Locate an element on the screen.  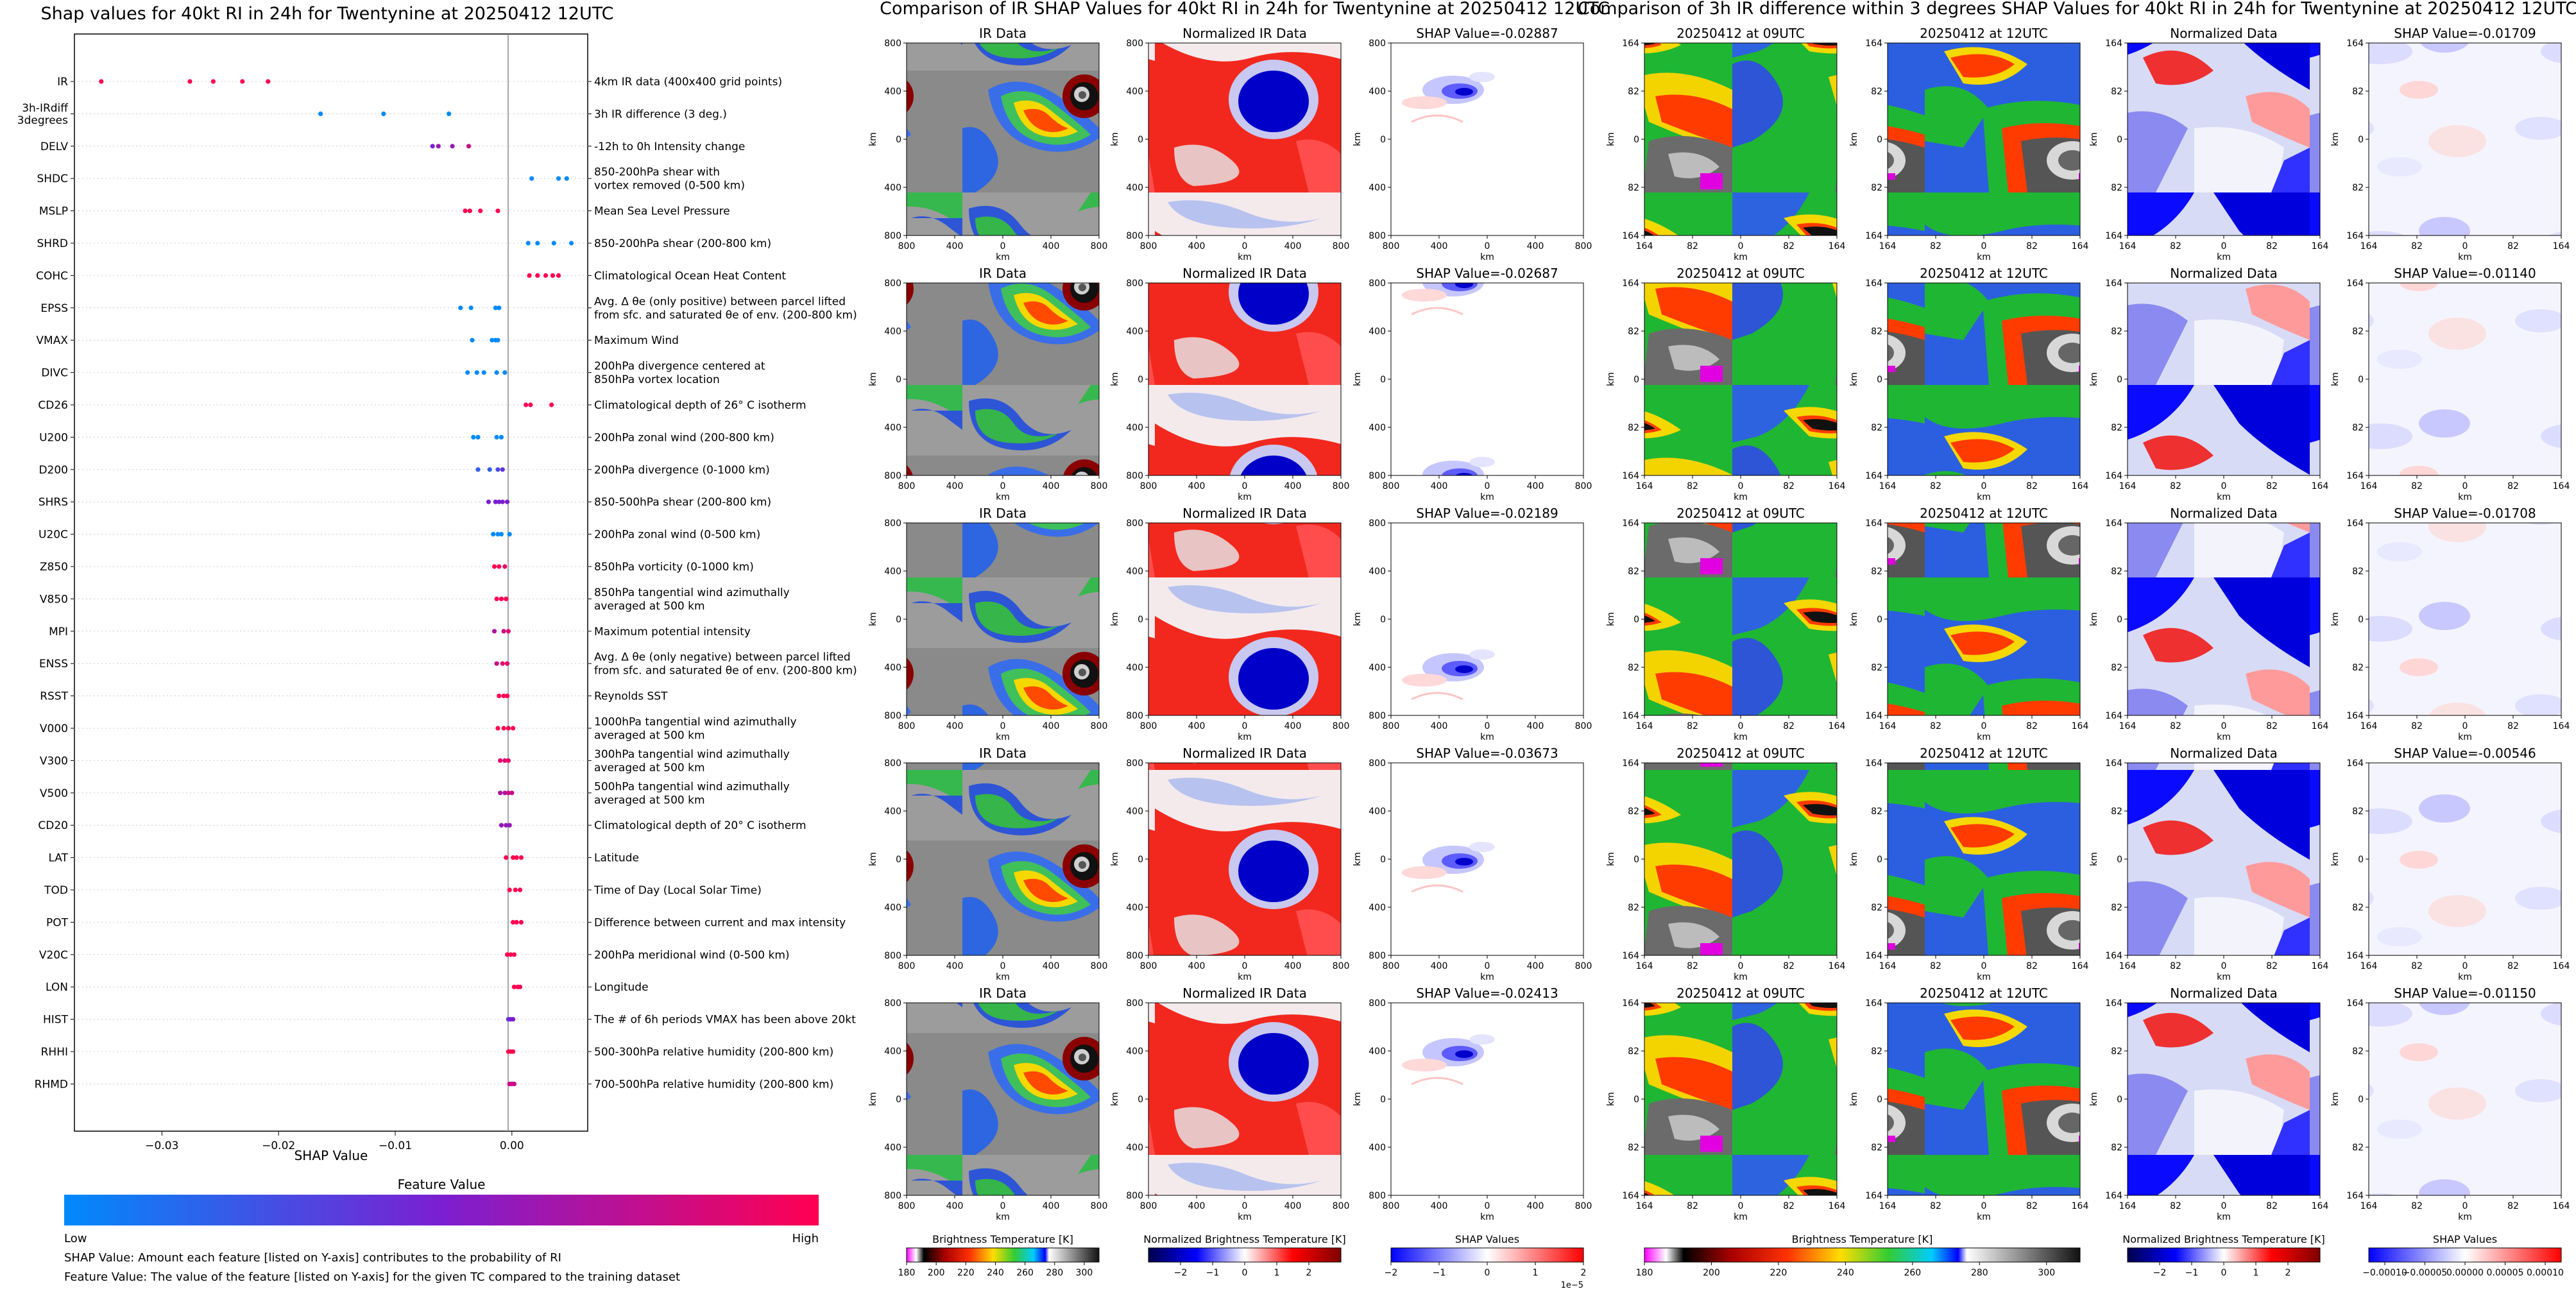
feature-description-label: Climatological depth of 20° C isotherm is located at coordinates (700, 826).